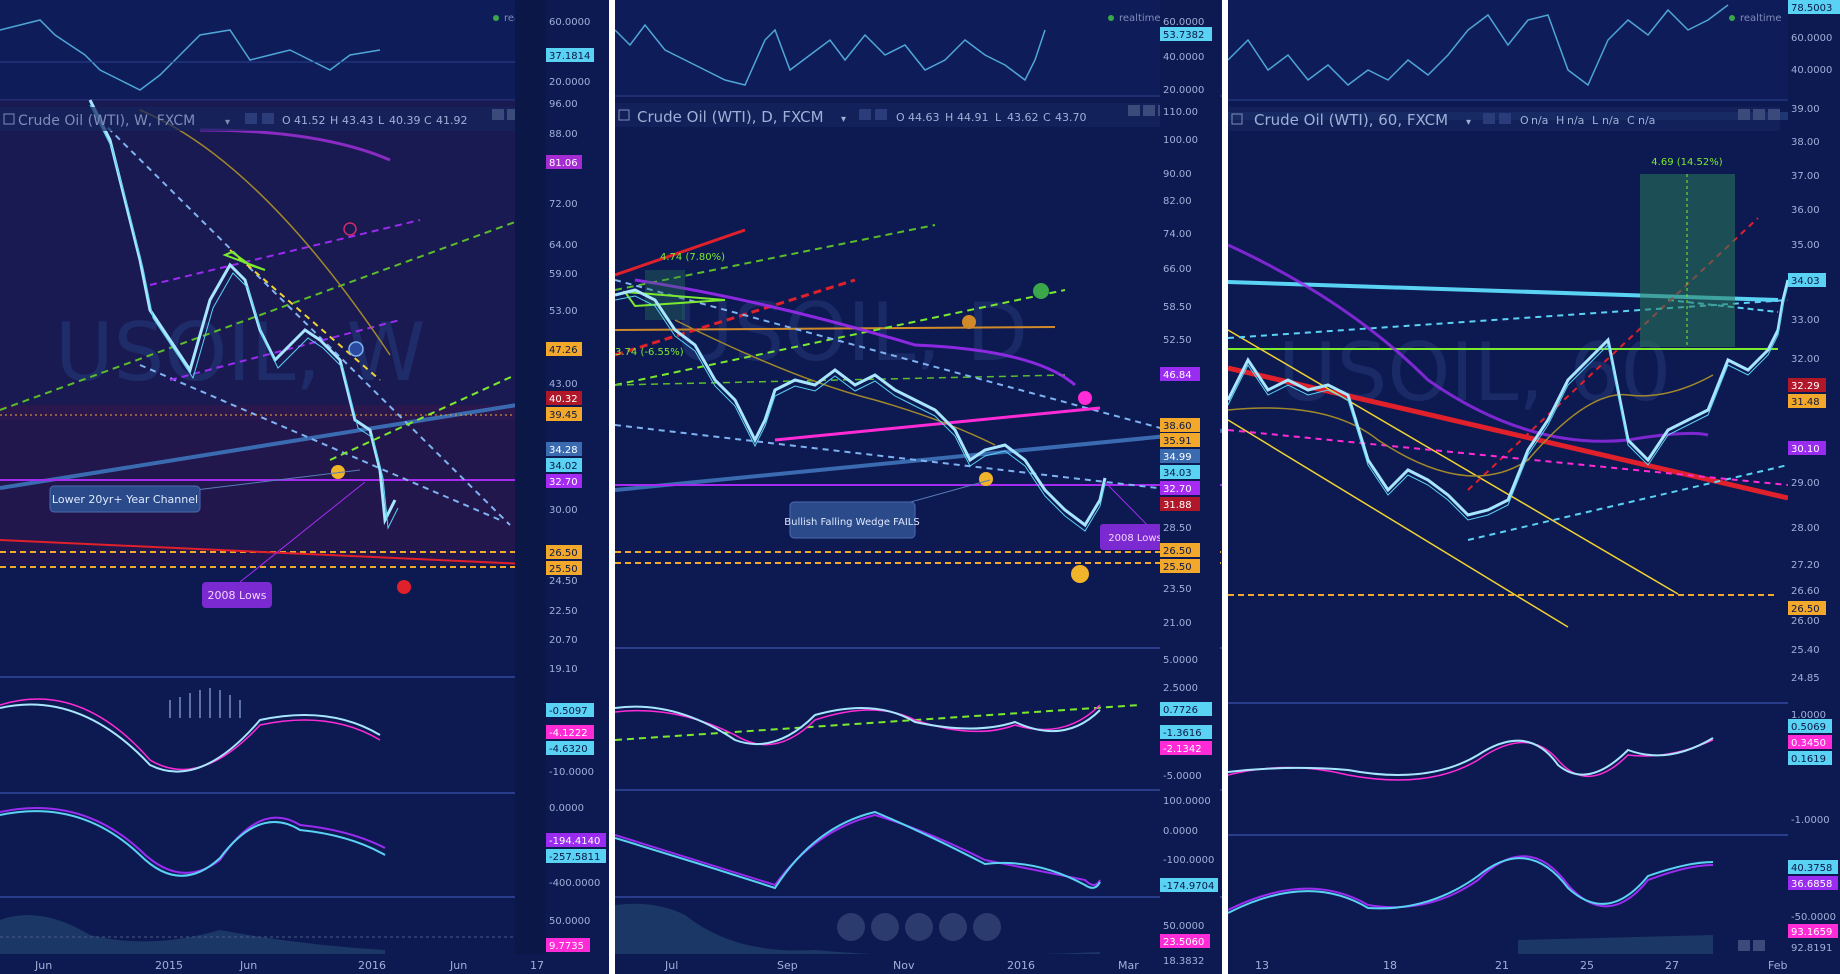  What do you see at coordinates (1587, 965) in the screenshot?
I see `h-time-3: 25` at bounding box center [1587, 965].